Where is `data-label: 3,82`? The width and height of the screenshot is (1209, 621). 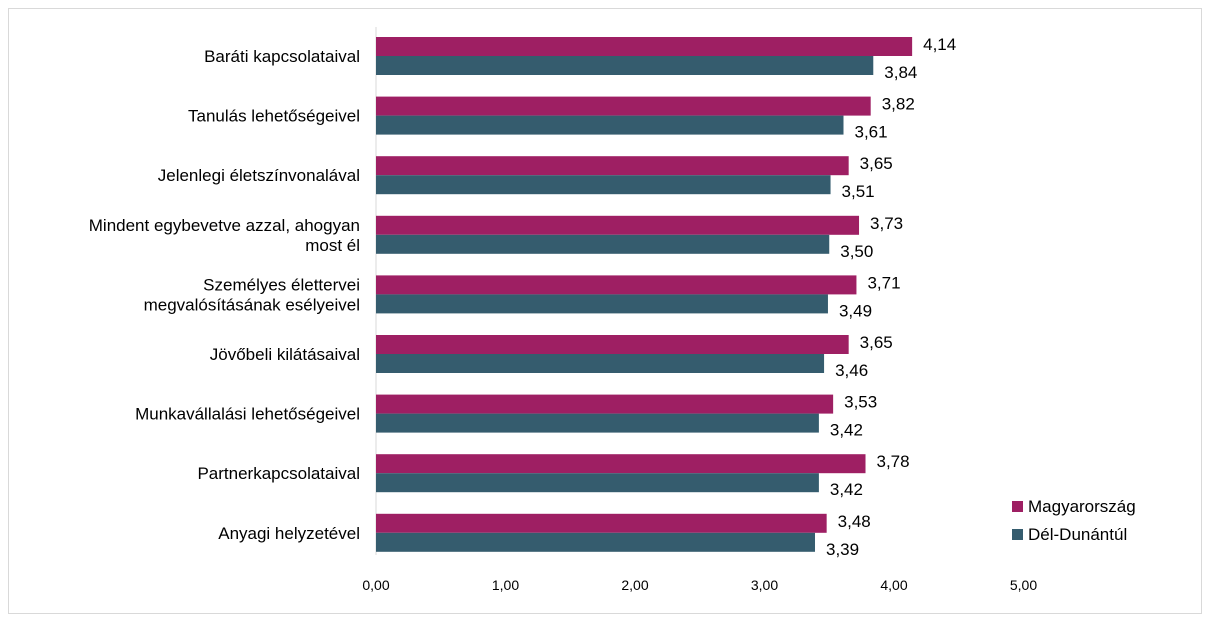
data-label: 3,82 is located at coordinates (898, 104).